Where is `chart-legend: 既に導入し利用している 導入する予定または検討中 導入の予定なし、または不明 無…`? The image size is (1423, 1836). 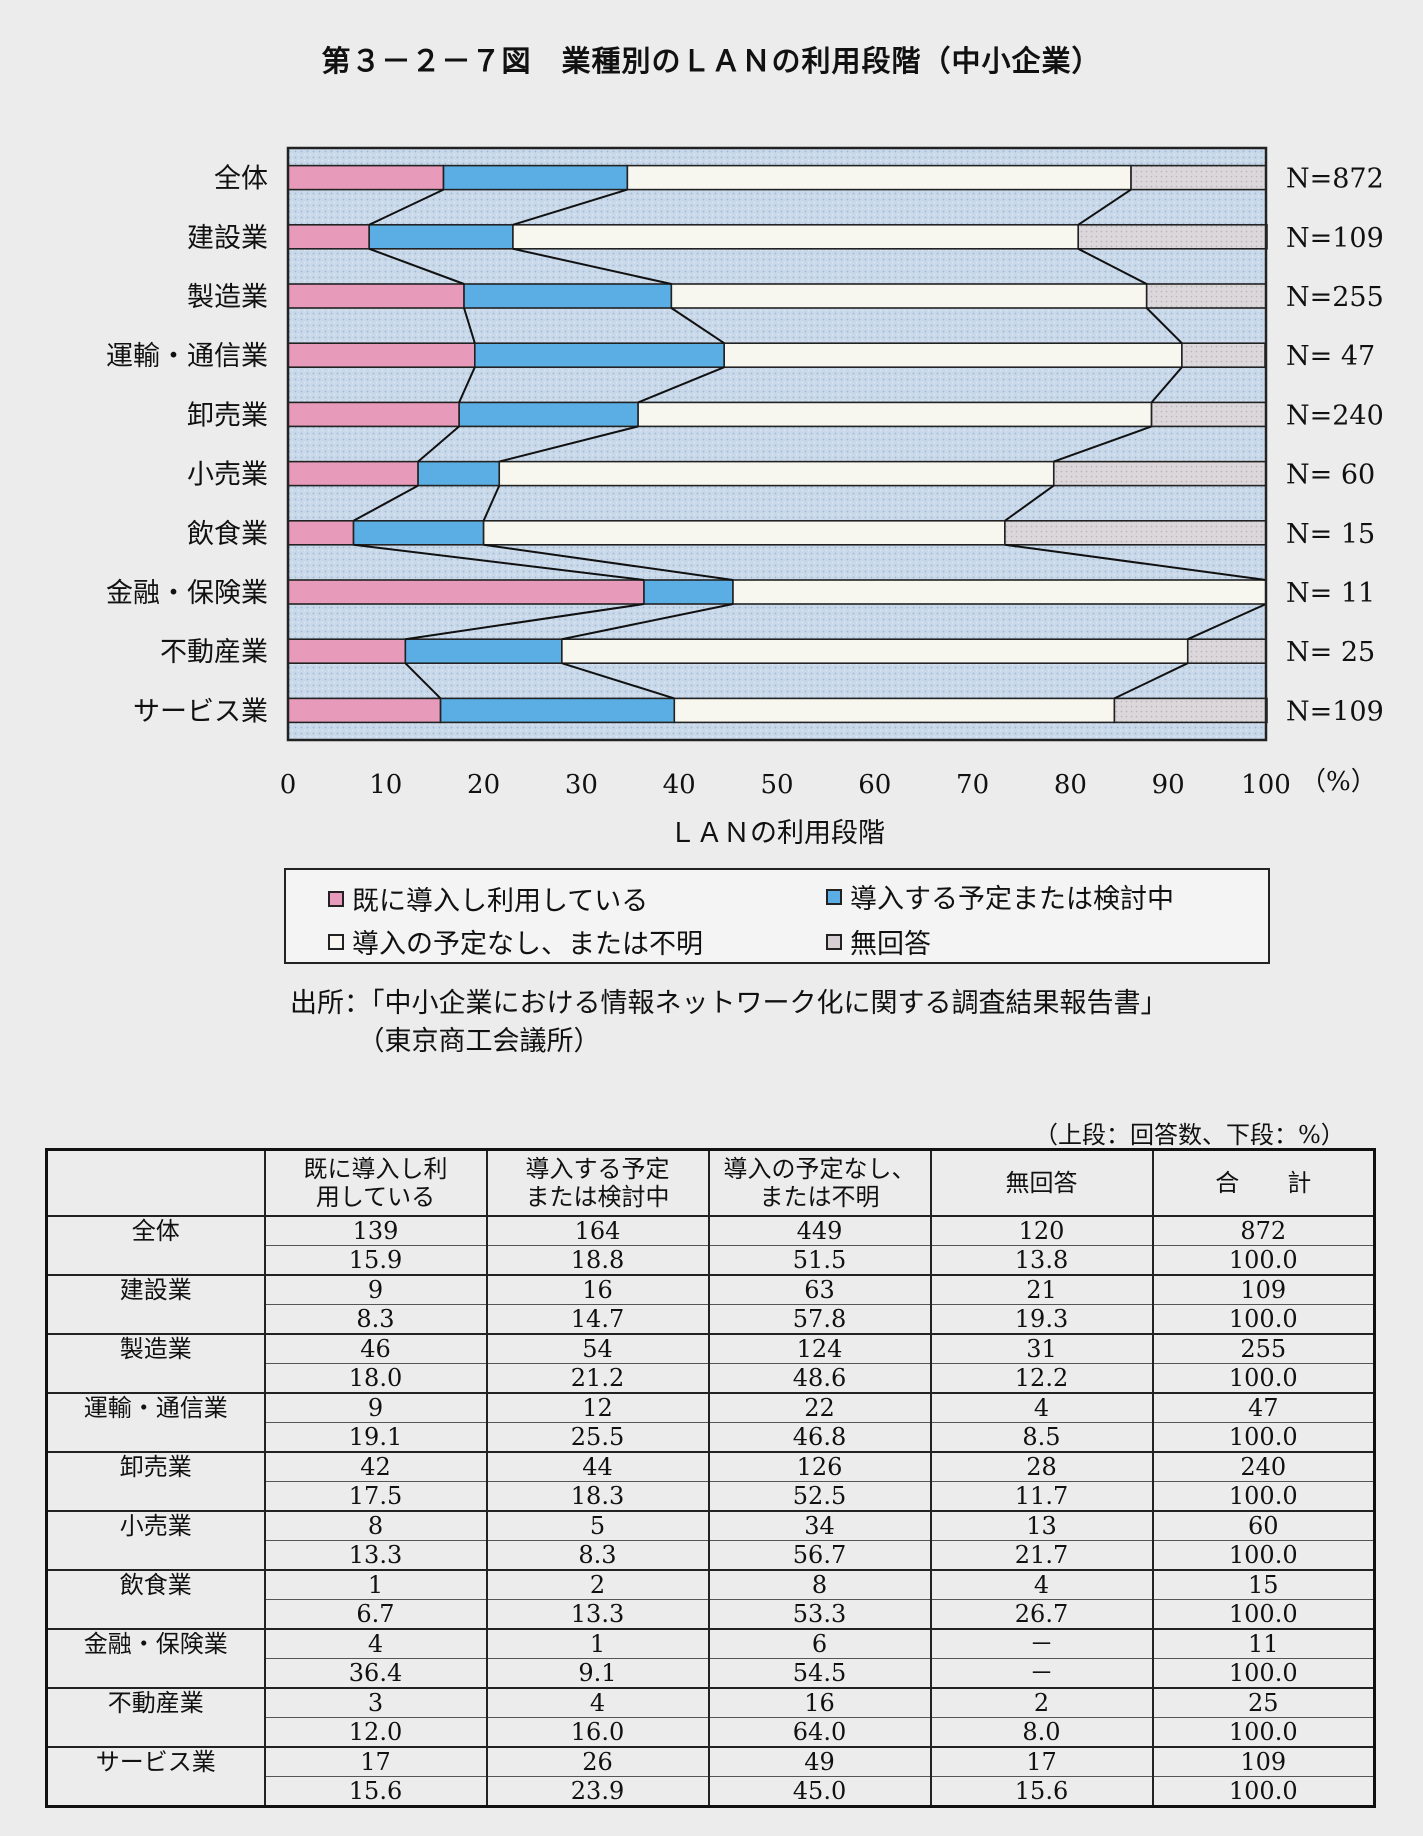
chart-legend: 既に導入し利用している 導入する予定または検討中 導入の予定なし、または不明 無… is located at coordinates (777, 916).